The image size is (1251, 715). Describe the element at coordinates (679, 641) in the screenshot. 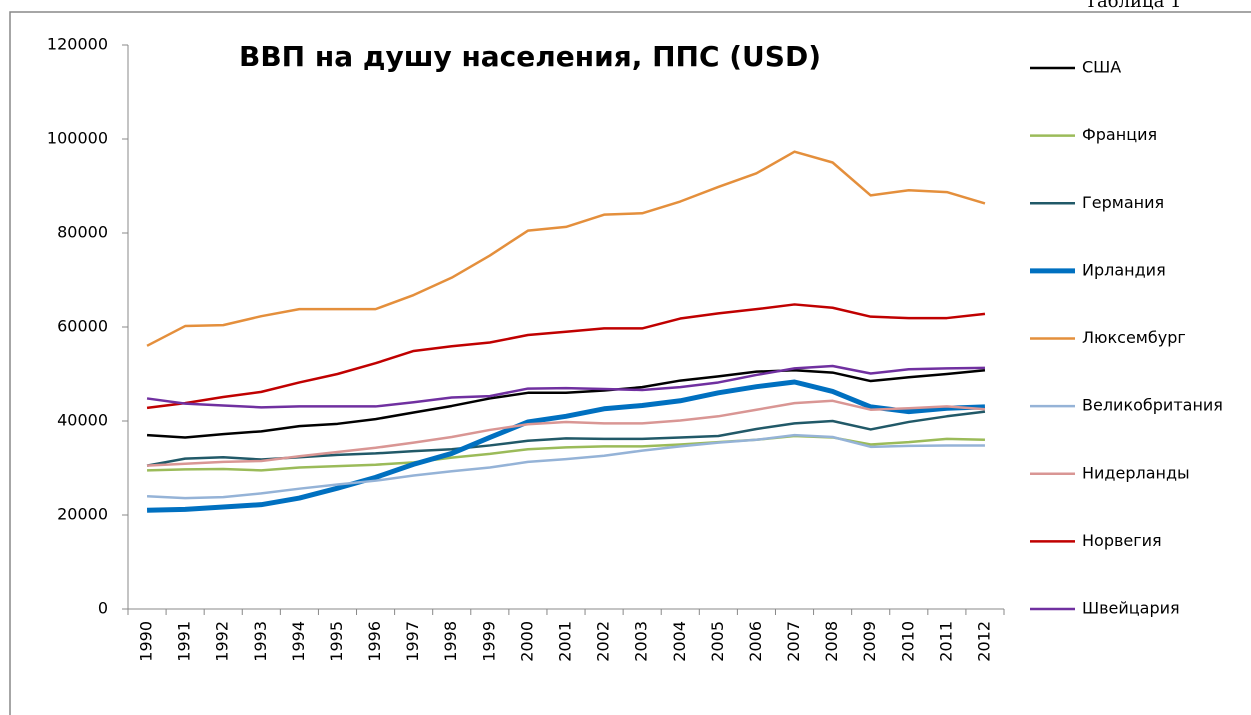

I see `x-tick-label: 2004` at that location.